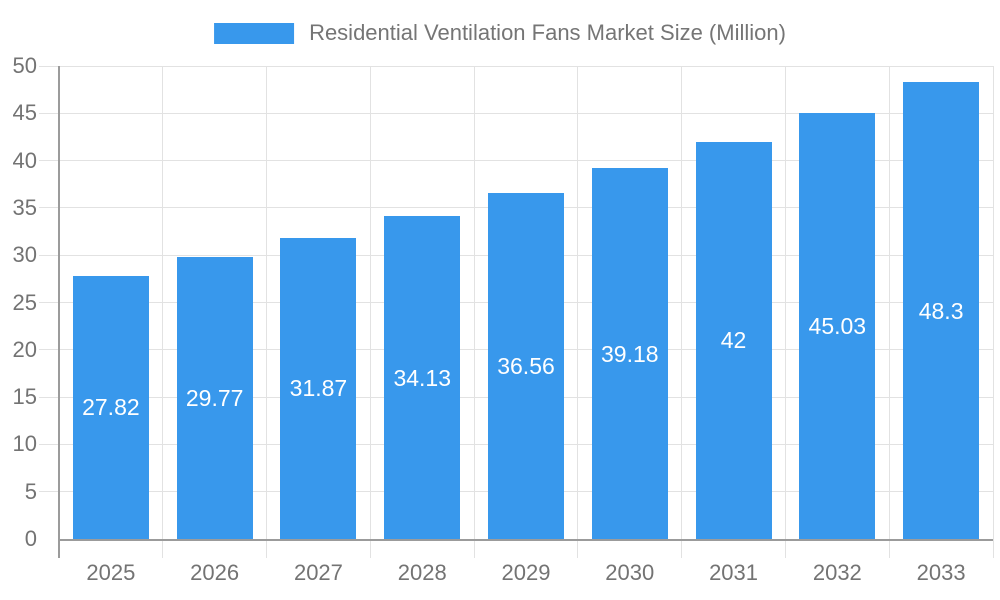  What do you see at coordinates (30, 538) in the screenshot?
I see `y-axis-tick-label: 0` at bounding box center [30, 538].